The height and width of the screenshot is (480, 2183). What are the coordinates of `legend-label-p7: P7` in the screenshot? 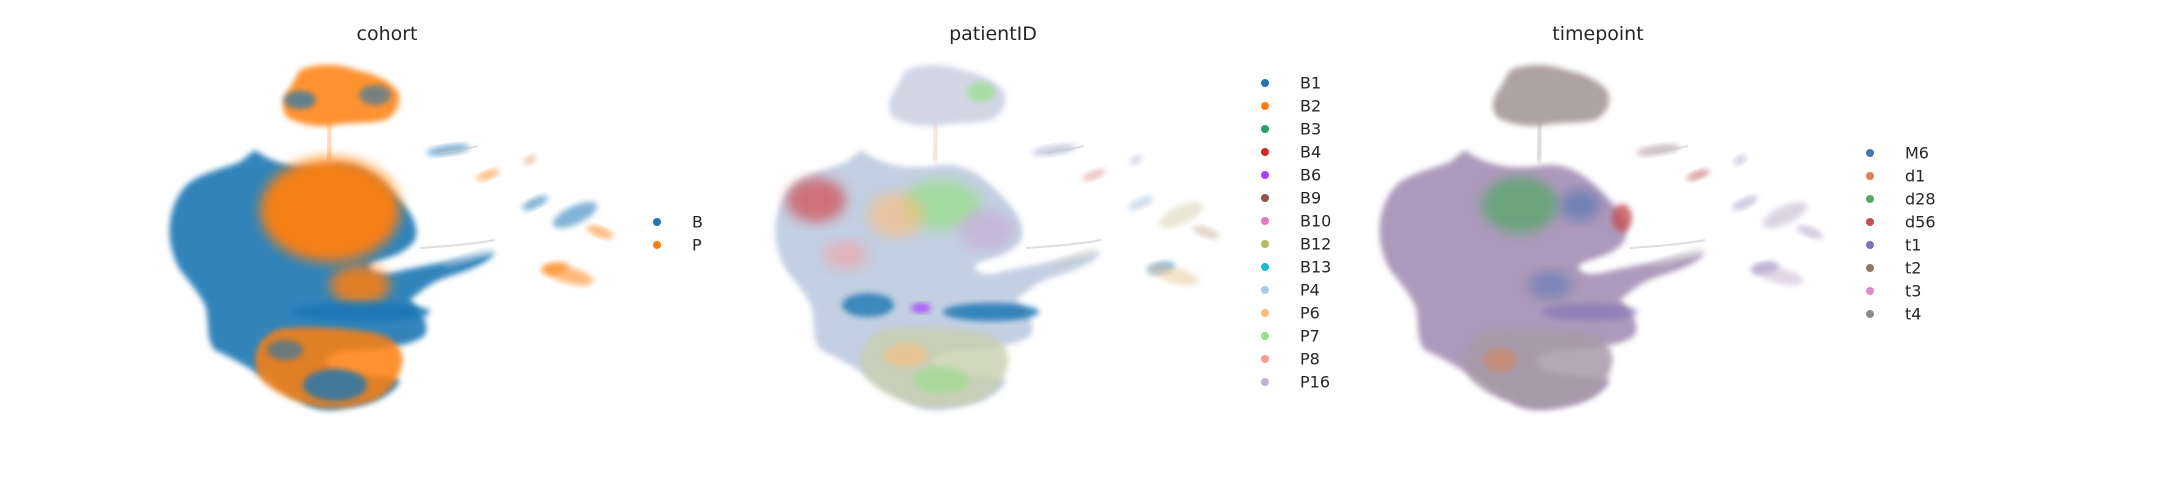 It's located at (1310, 336).